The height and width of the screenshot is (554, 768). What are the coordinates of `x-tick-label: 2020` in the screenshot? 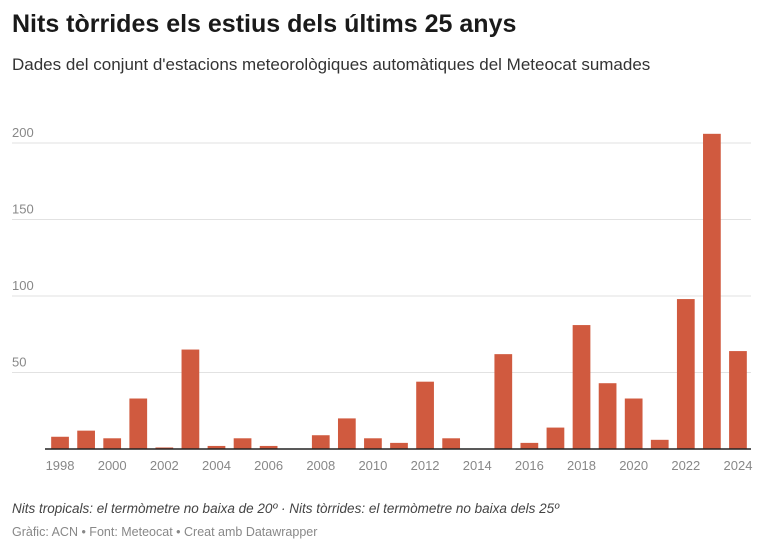 It's located at (633, 465).